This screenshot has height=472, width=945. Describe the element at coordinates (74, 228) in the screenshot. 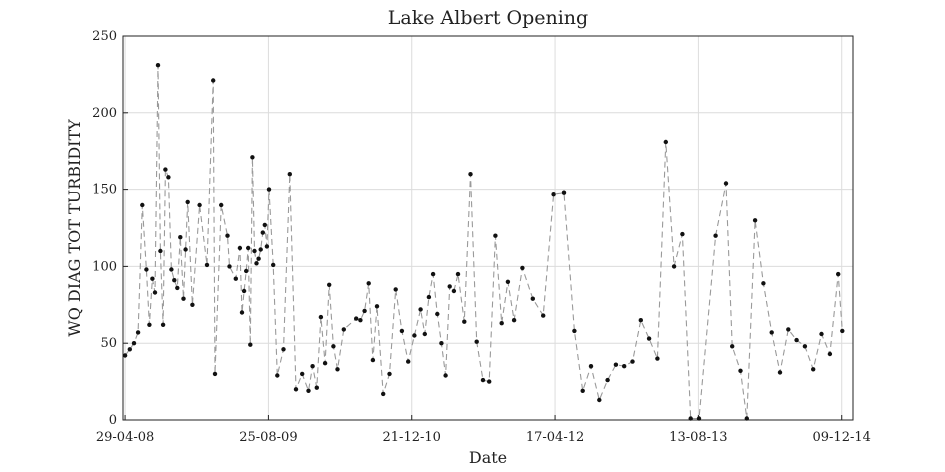

I see `y-axis-label: WQ DIAG TOT TURBIDITY` at that location.